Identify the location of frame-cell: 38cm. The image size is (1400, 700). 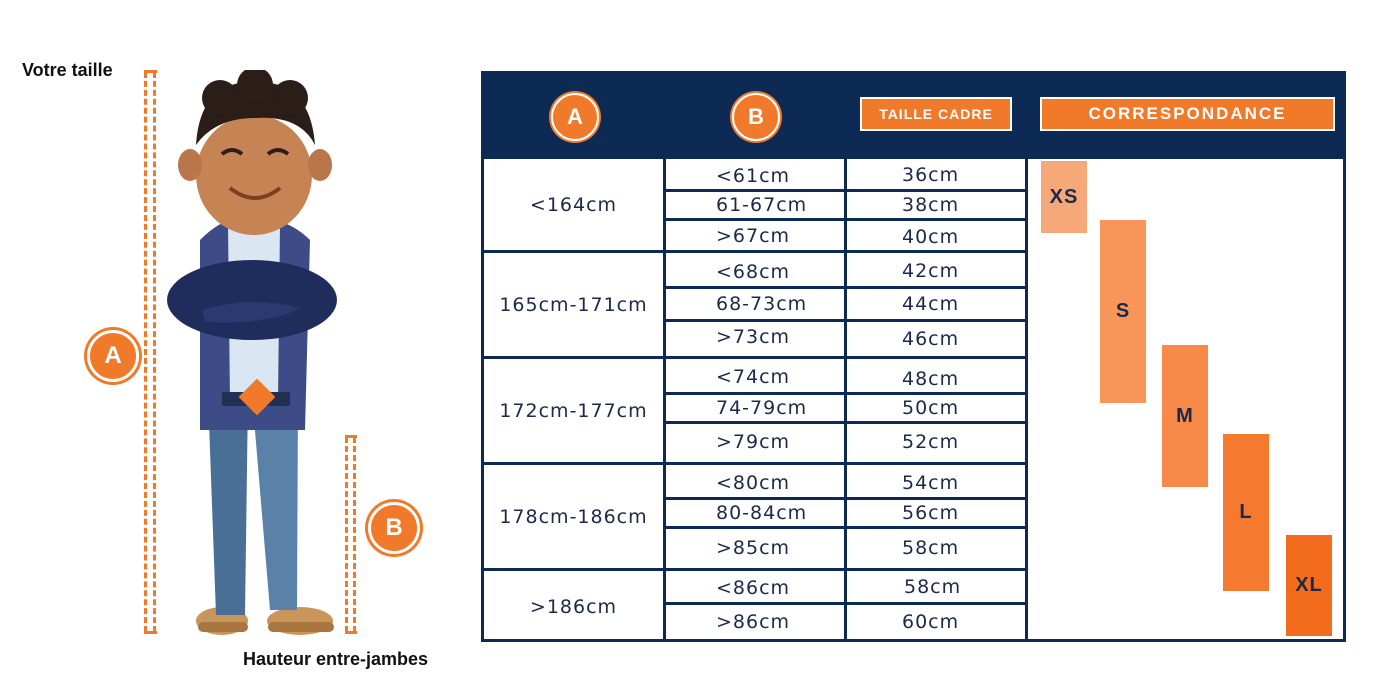
(931, 205).